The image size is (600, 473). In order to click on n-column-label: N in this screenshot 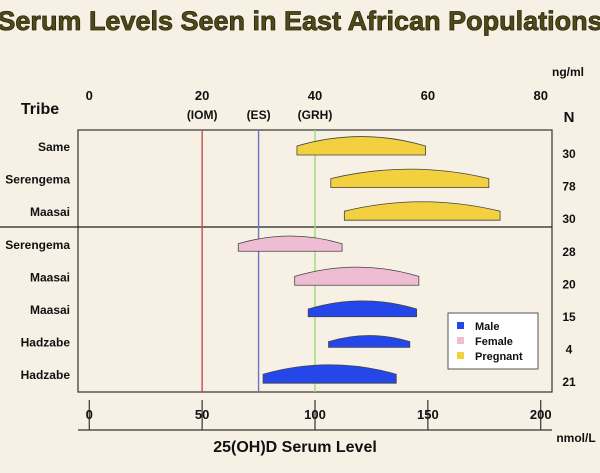, I will do `click(569, 117)`.